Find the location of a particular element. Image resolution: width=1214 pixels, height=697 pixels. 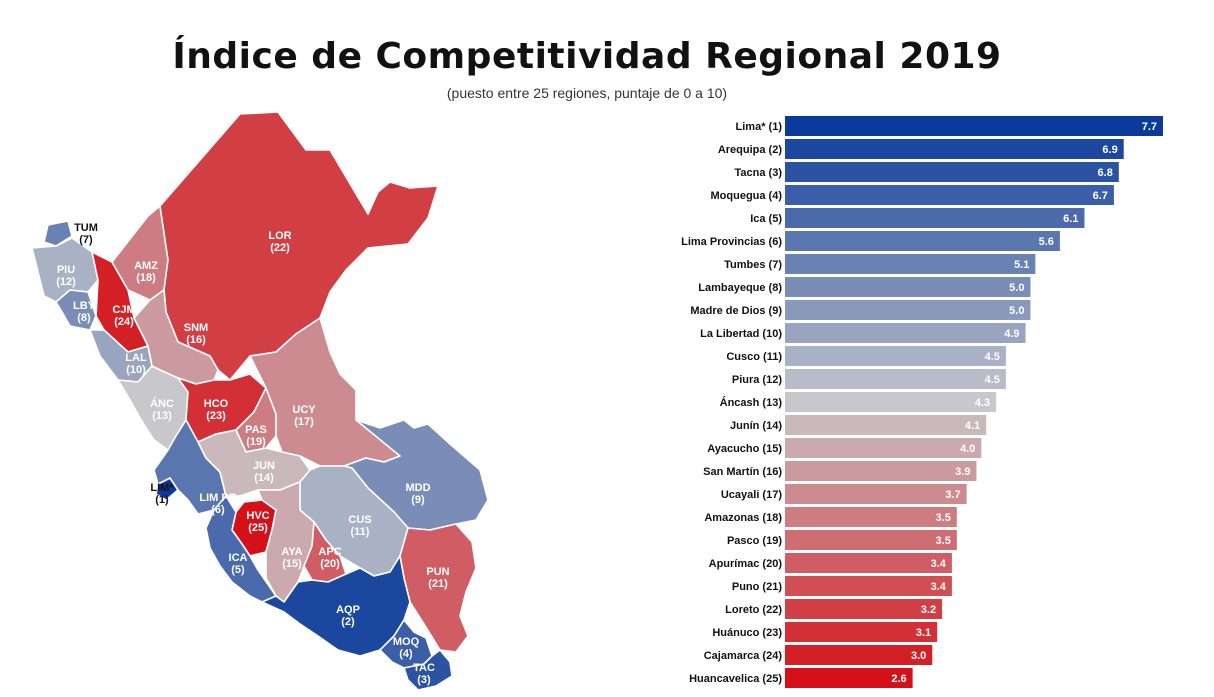

region-rank: (12) is located at coordinates (66, 282).